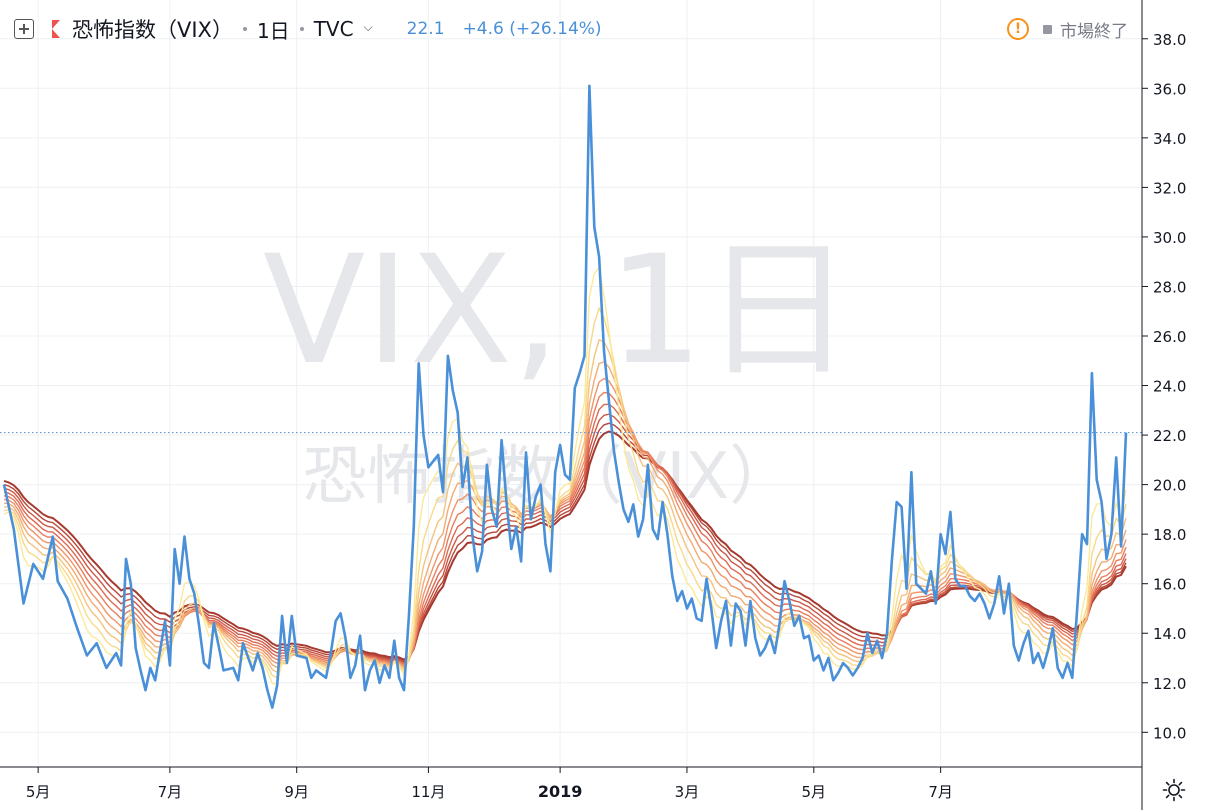  What do you see at coordinates (296, 792) in the screenshot?
I see `x-tick-label: 9月` at bounding box center [296, 792].